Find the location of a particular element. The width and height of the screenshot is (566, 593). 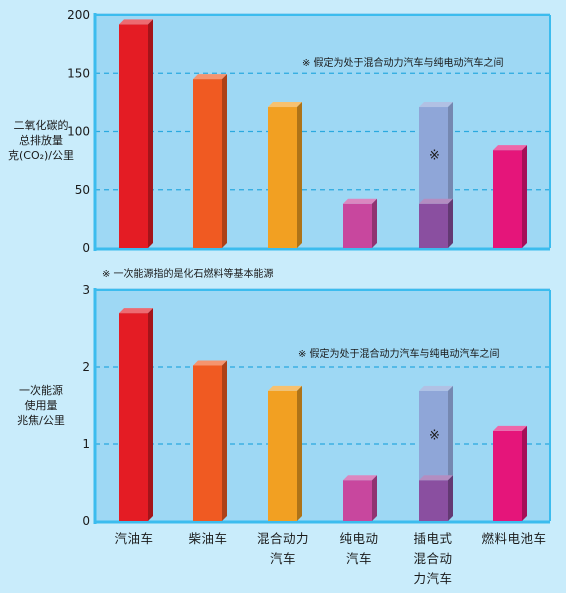

bottom-bar-fuel-cell is located at coordinates (510, 473).